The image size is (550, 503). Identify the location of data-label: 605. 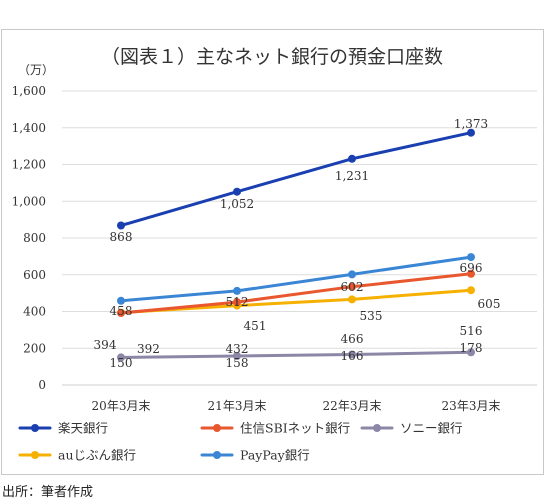
(489, 304).